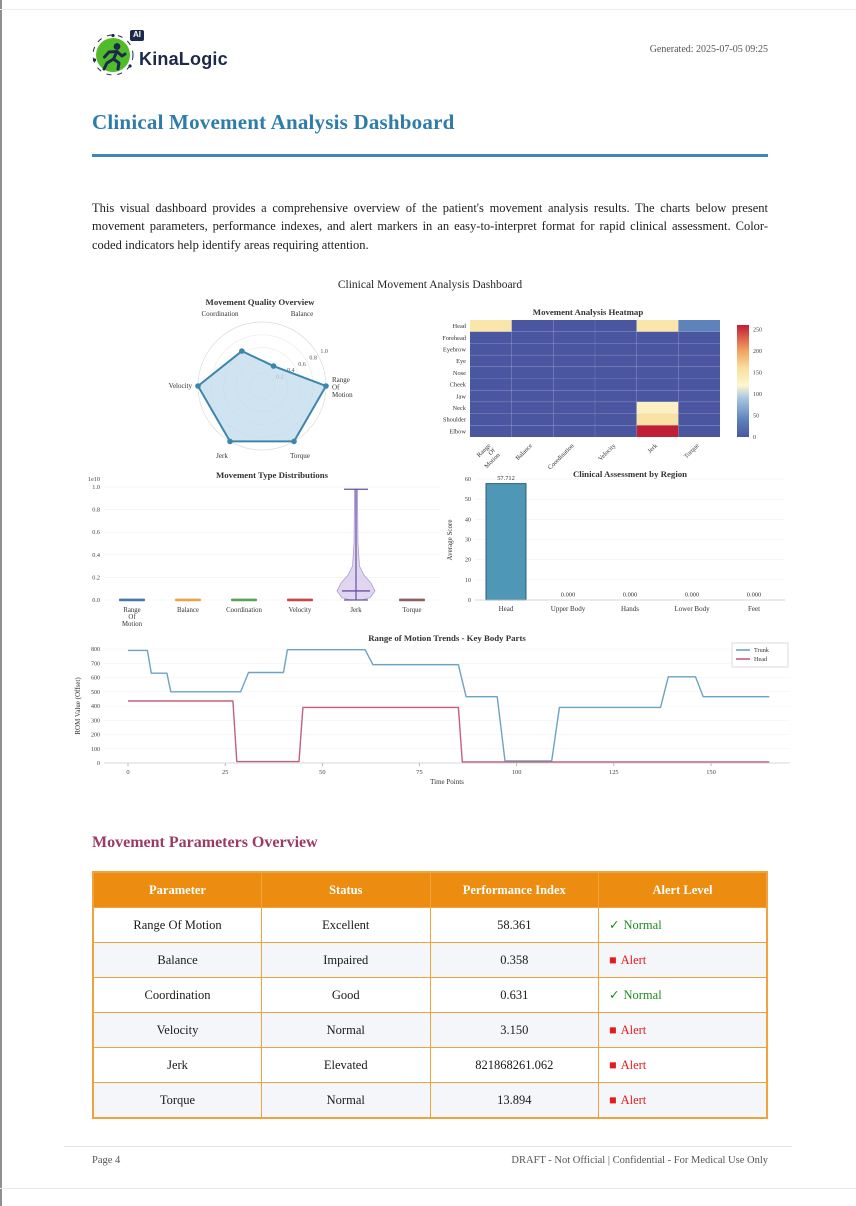 Image resolution: width=856 pixels, height=1206 pixels. What do you see at coordinates (762, 650) in the screenshot?
I see `legend-label: Trunk` at bounding box center [762, 650].